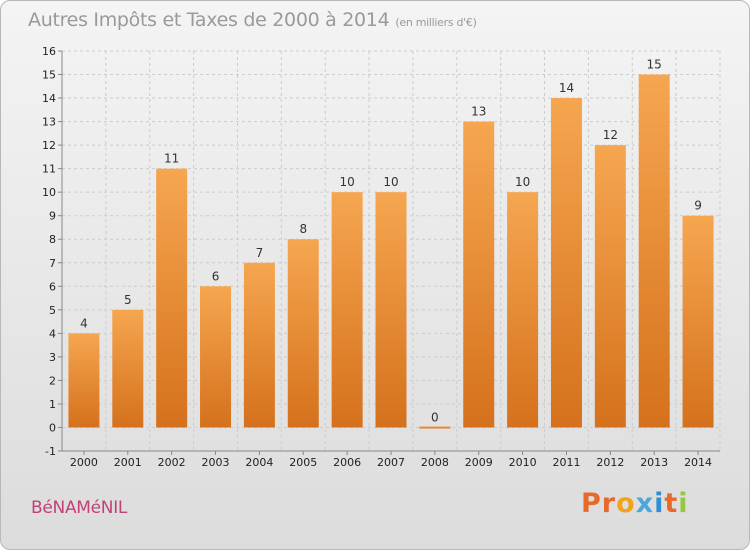 Image resolution: width=750 pixels, height=550 pixels. Describe the element at coordinates (84, 462) in the screenshot. I see `x-tick-label: 2000` at that location.